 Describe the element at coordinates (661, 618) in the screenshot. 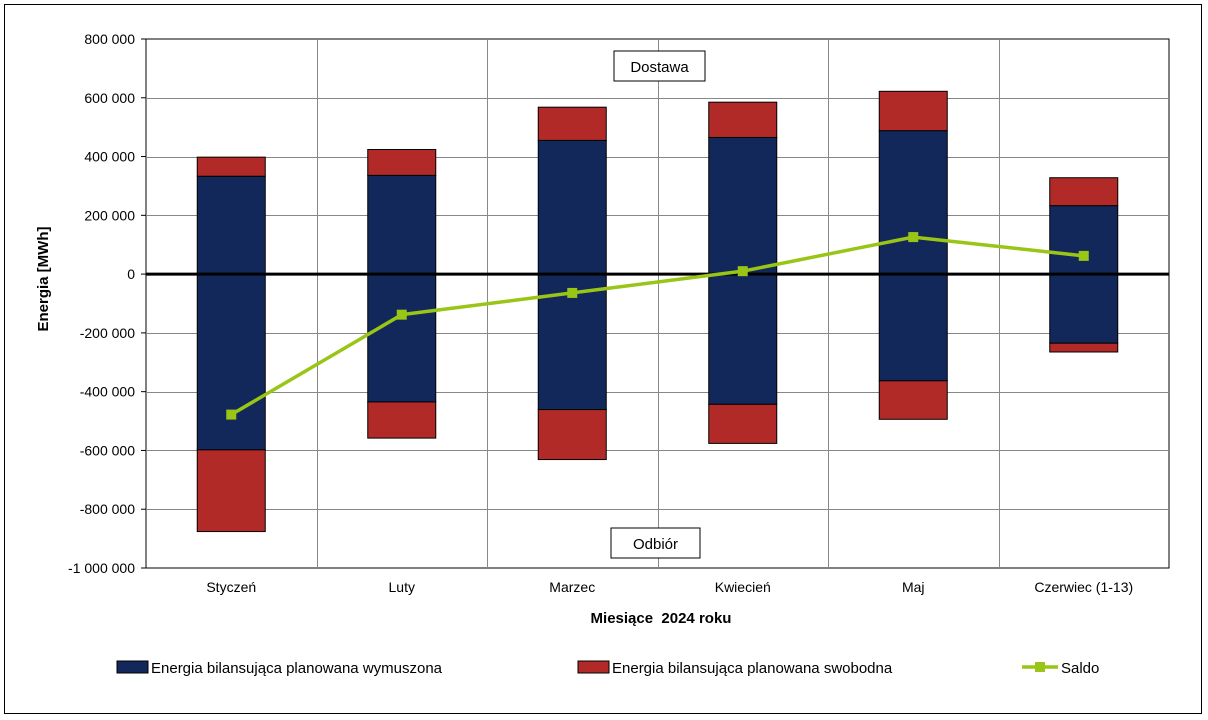

I see `x-axis-title: Miesiące 2024 roku` at that location.